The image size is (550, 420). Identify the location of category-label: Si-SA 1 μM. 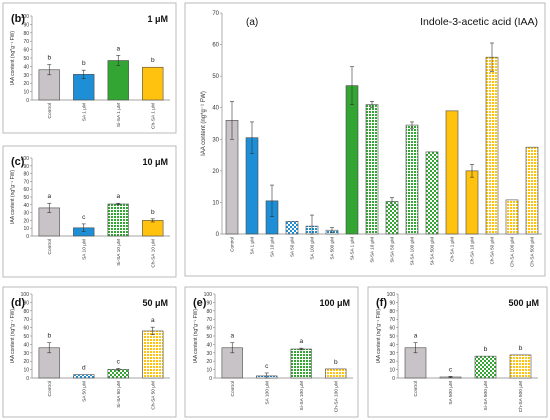
(352, 248).